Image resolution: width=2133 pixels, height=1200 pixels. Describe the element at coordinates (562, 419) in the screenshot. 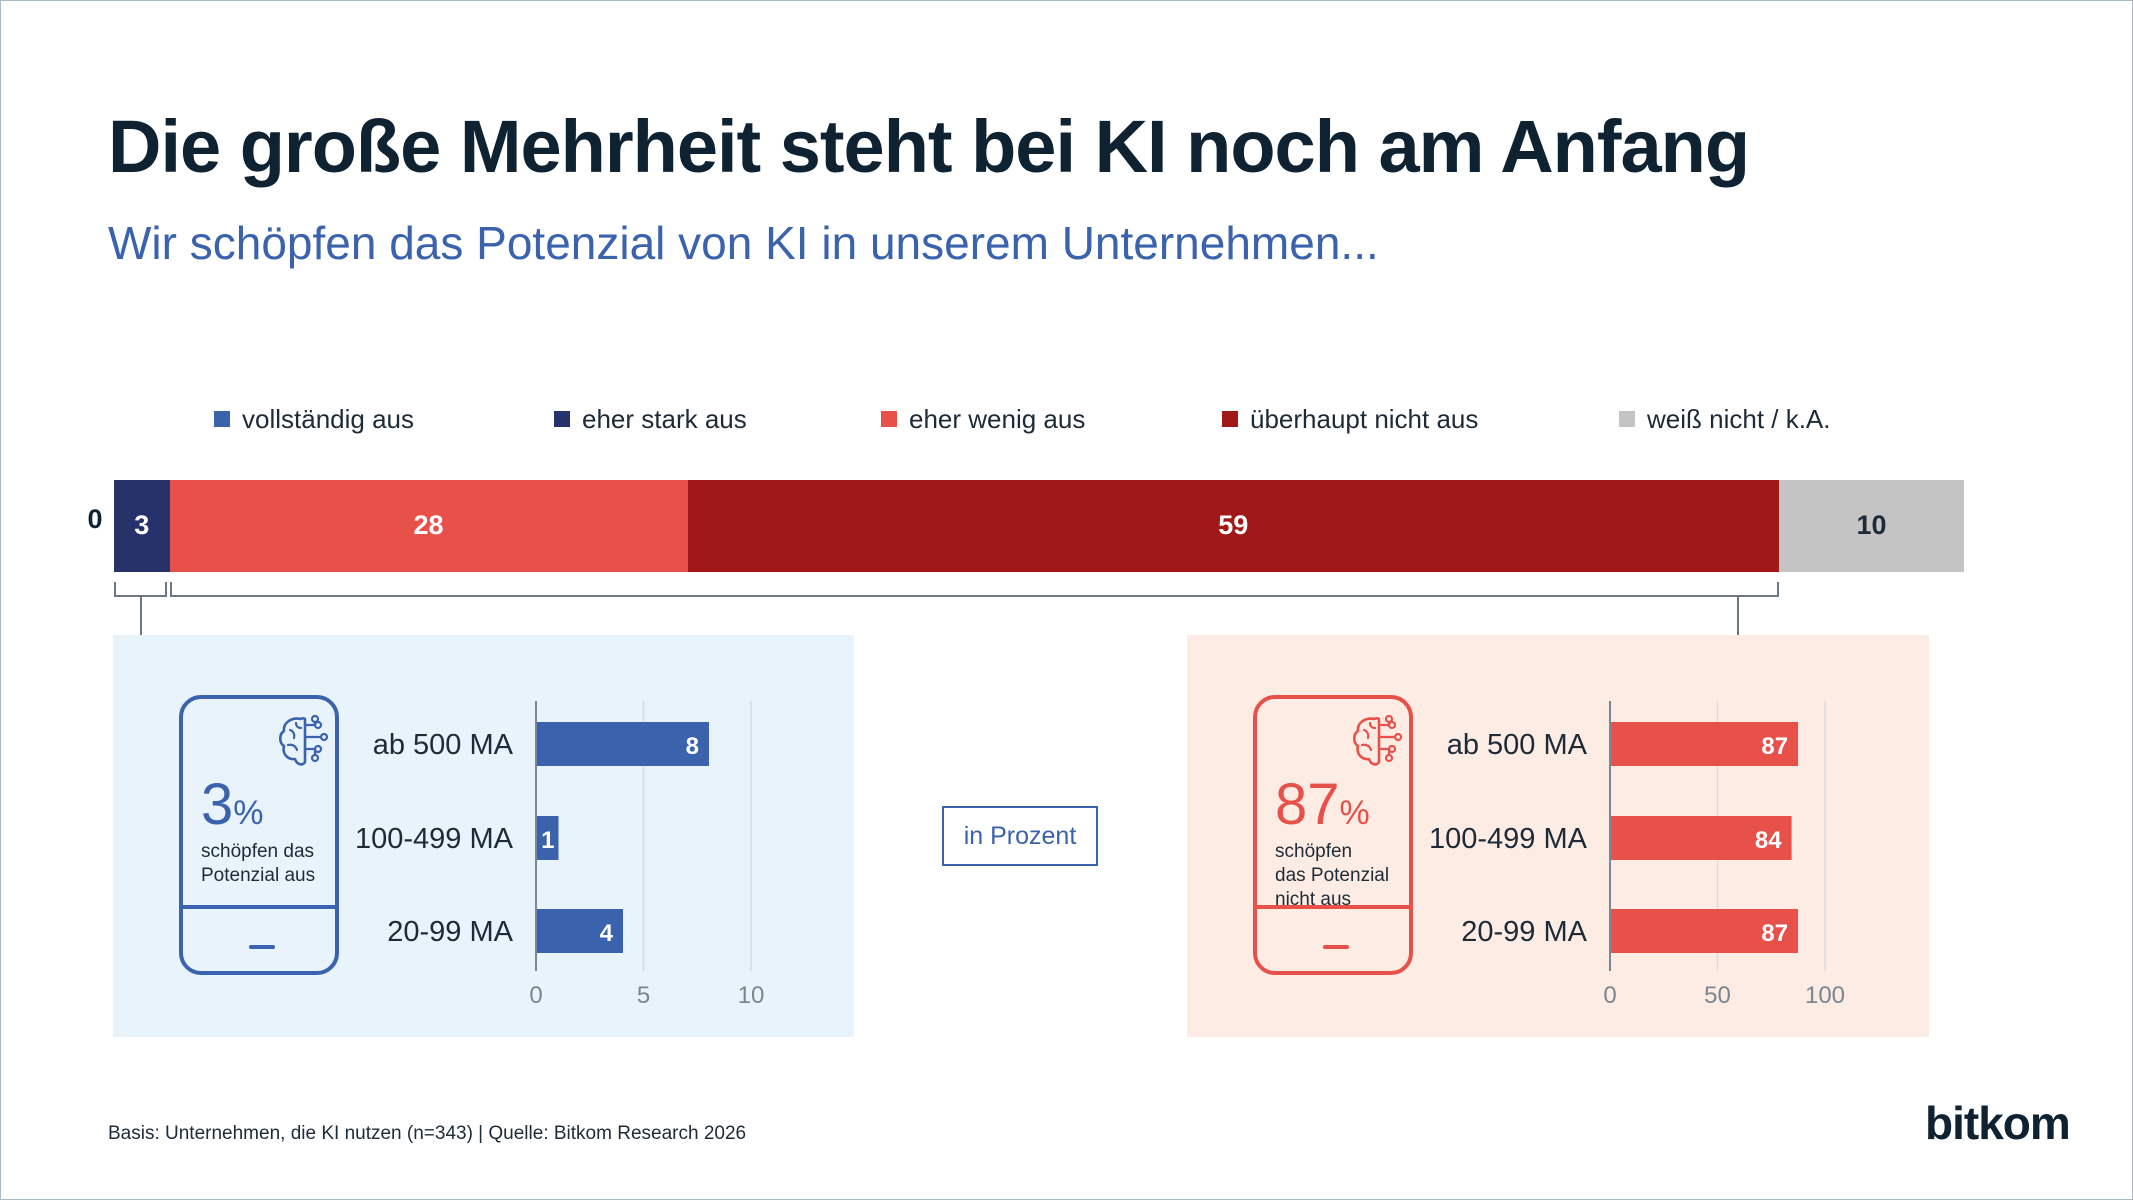

I see `legend-swatch-eher-stark` at that location.